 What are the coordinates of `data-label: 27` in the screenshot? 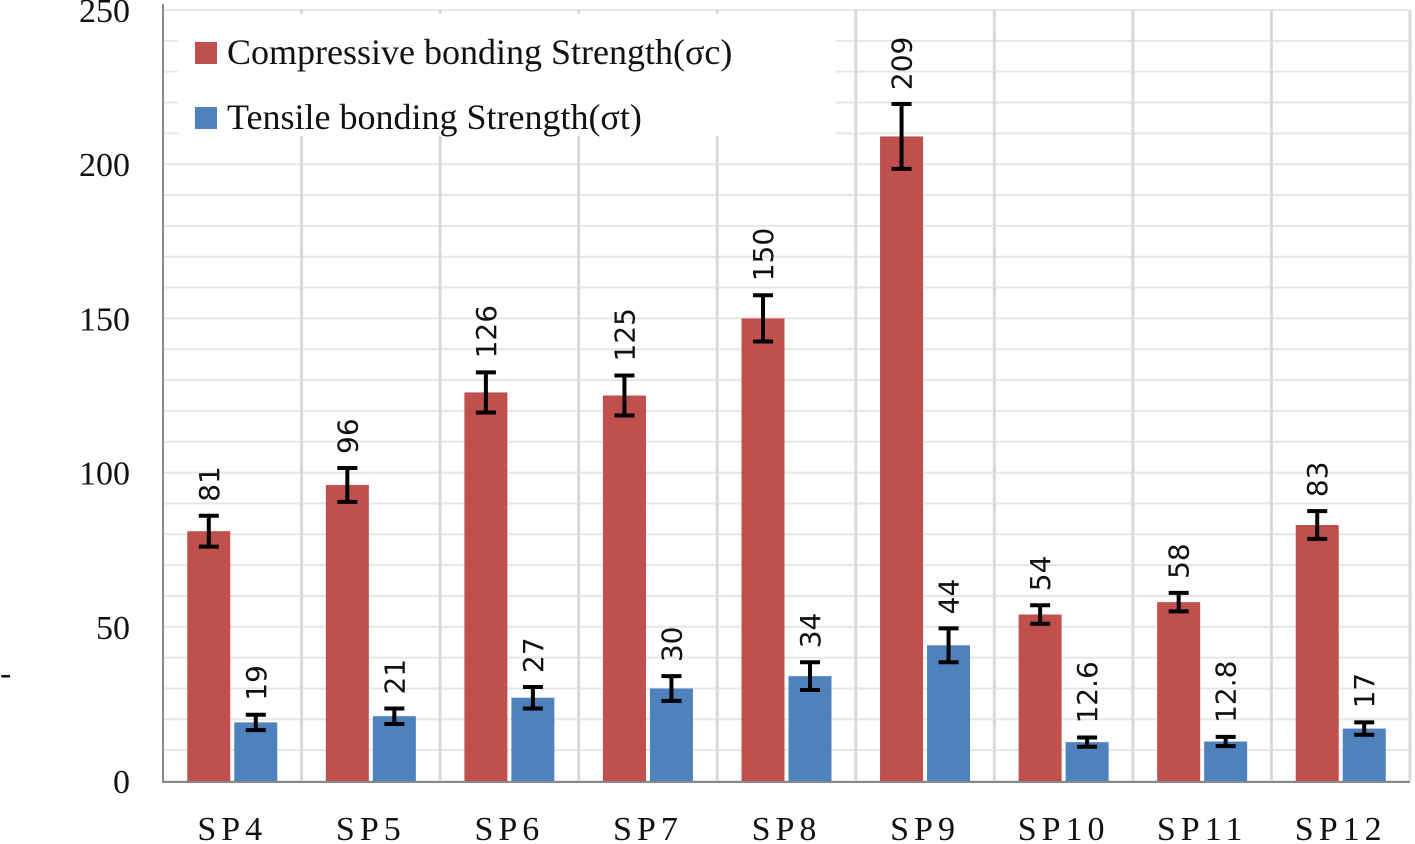 It's located at (533, 655).